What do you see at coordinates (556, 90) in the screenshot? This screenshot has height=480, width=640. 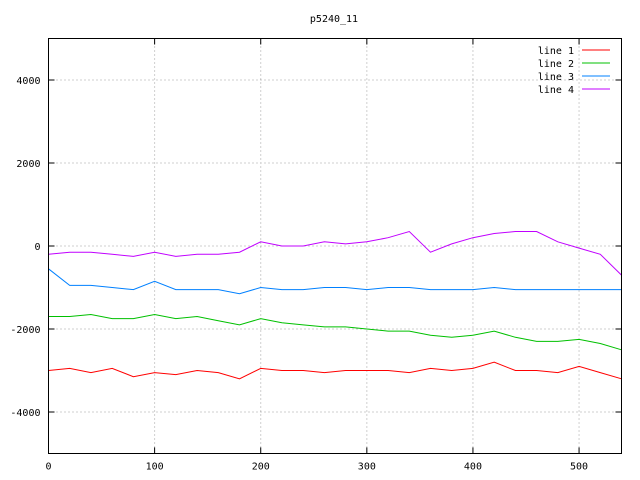 I see `legend-label: line 4` at bounding box center [556, 90].